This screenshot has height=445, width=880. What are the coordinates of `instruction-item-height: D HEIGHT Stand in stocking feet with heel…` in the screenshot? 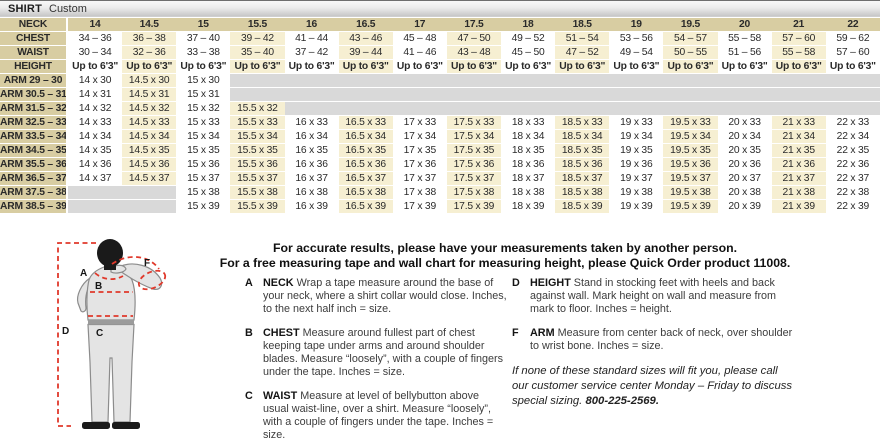 It's located at (657, 296).